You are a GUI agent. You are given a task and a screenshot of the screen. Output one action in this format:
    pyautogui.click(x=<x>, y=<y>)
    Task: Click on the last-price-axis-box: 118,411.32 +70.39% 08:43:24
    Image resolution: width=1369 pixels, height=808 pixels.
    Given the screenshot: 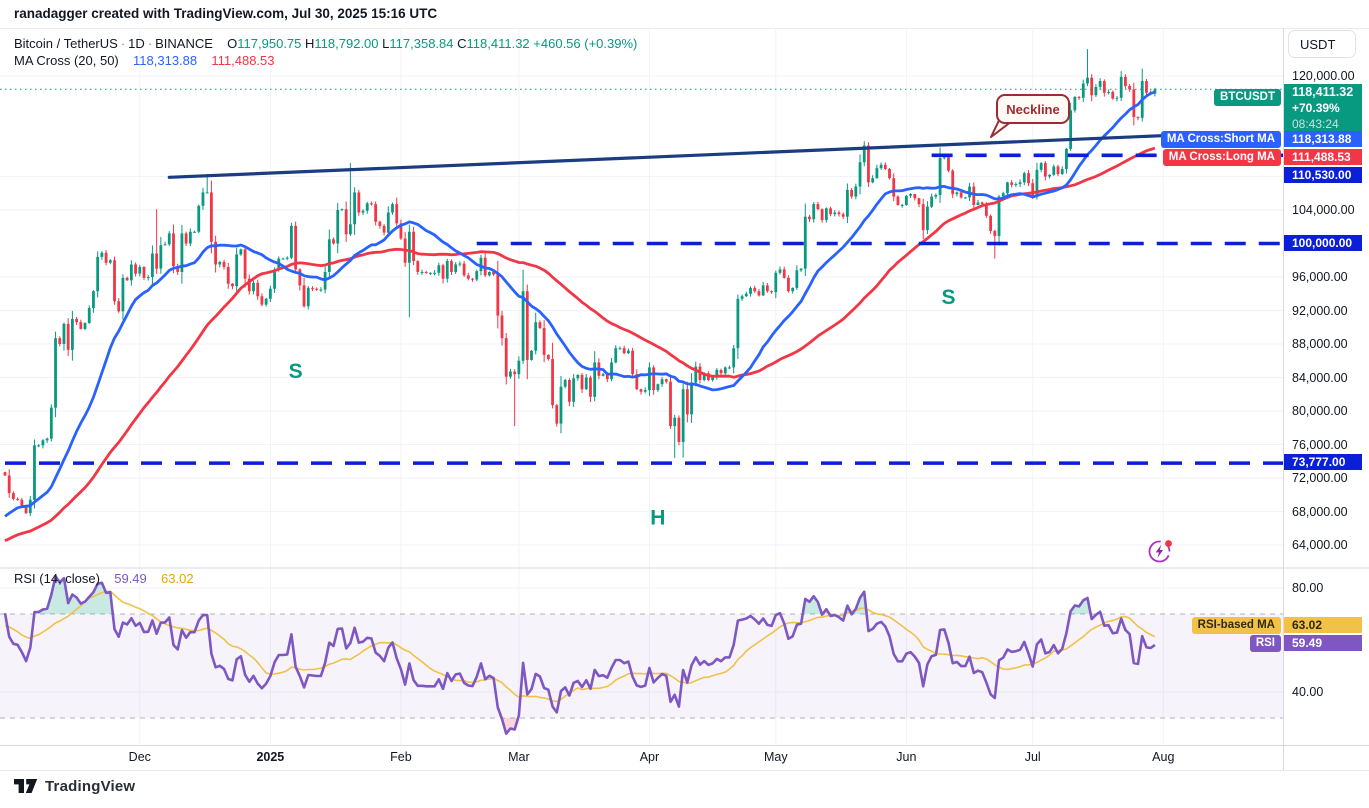 What is the action you would take?
    pyautogui.click(x=1323, y=108)
    